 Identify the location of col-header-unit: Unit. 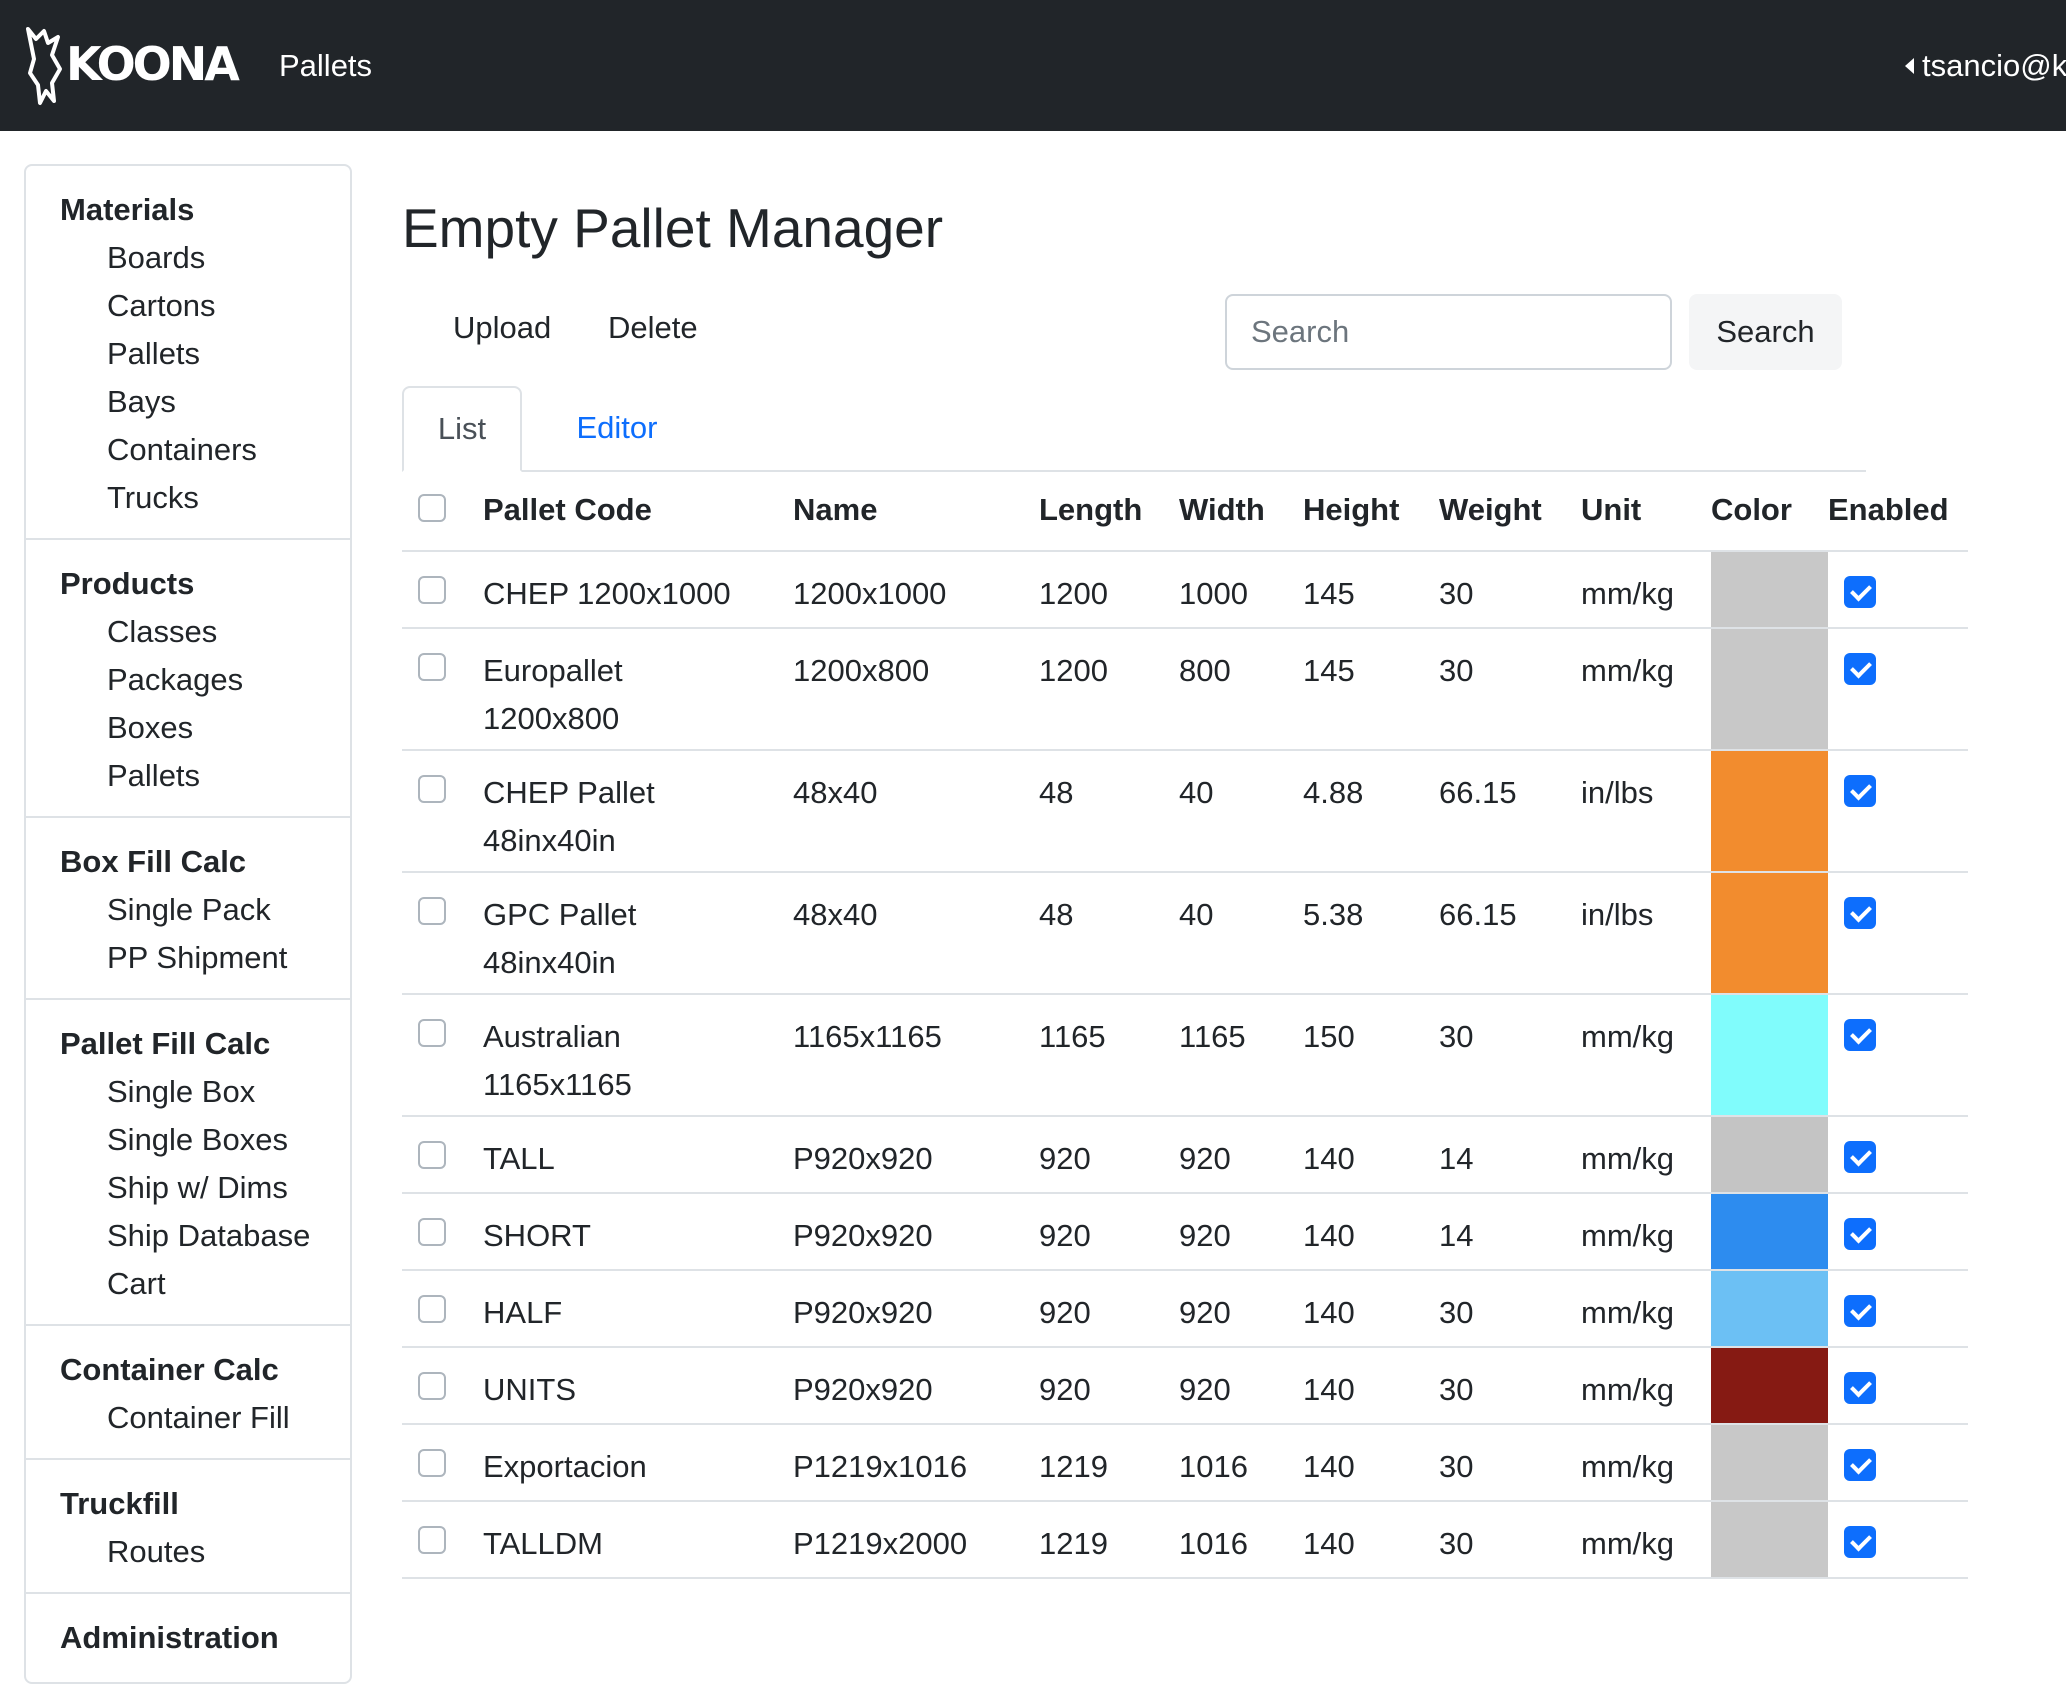
(1646, 511).